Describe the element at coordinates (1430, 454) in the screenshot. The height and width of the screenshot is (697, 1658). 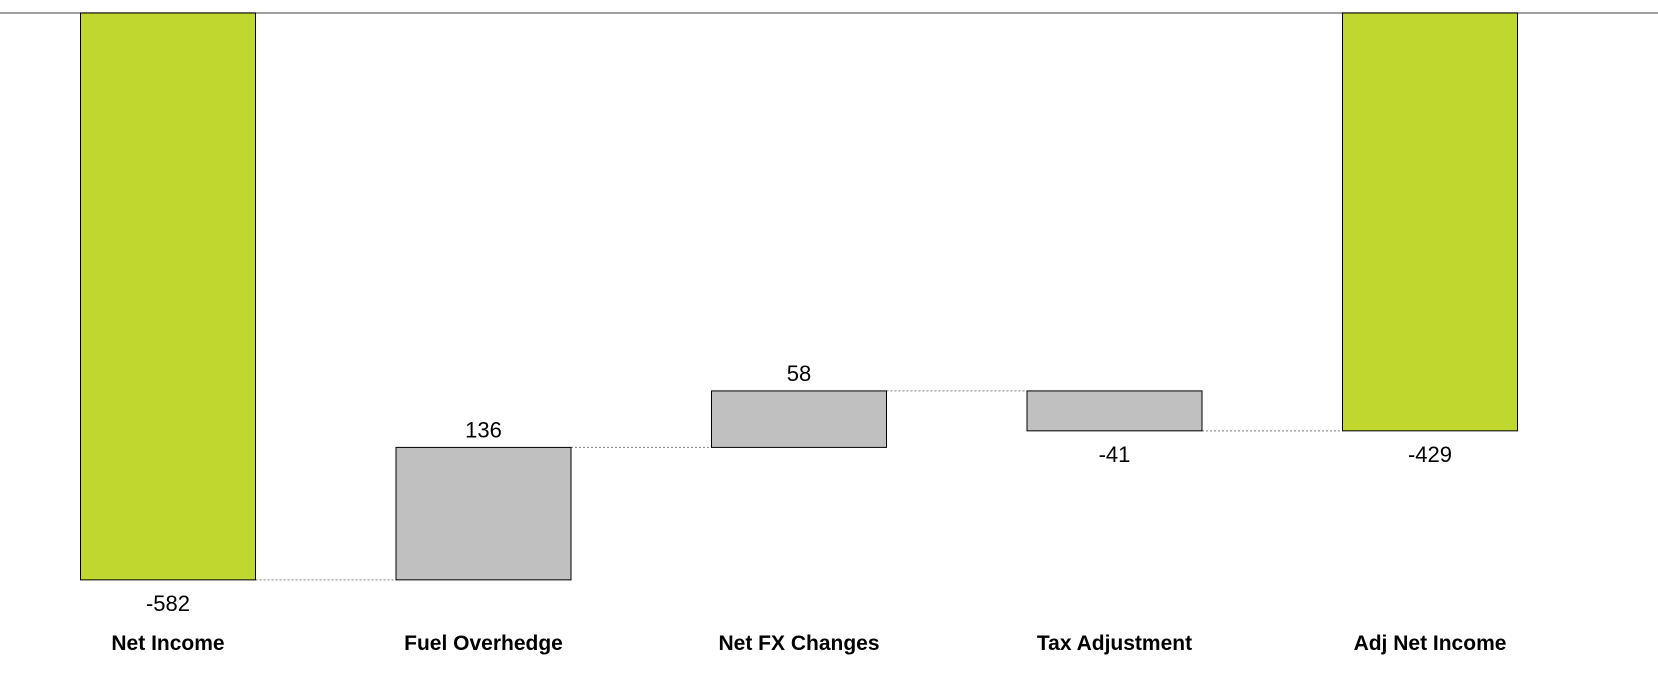
I see `value-label-adj-net-income: -429` at that location.